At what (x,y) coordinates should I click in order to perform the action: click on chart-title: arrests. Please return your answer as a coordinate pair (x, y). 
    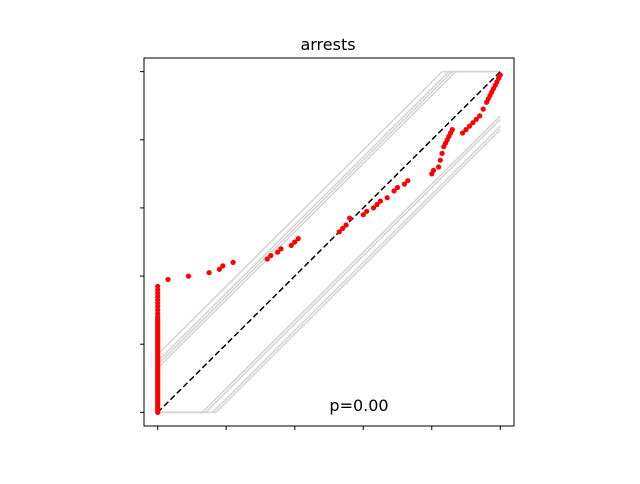
    Looking at the image, I should click on (327, 44).